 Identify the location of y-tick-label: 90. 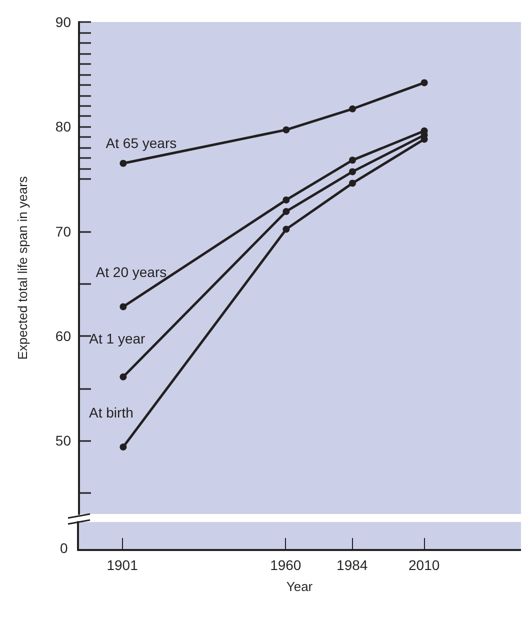
(63, 22).